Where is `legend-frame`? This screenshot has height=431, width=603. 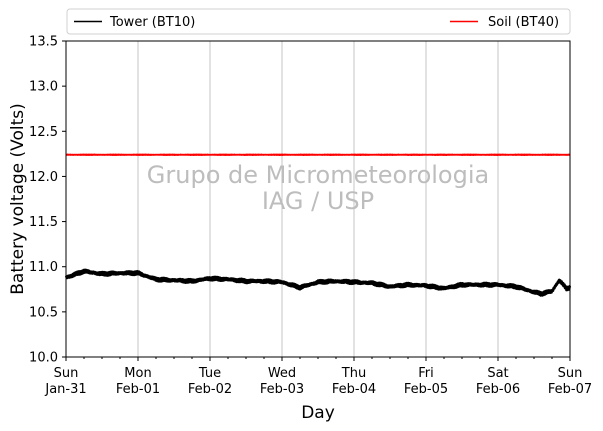
legend-frame is located at coordinates (318, 21).